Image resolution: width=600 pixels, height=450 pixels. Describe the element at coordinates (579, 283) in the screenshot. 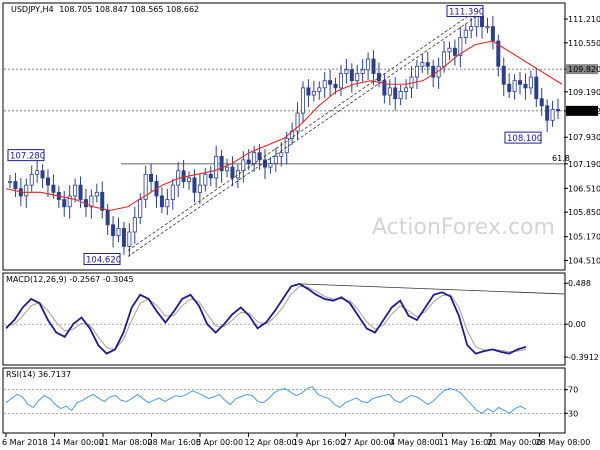

I see `macd-tick-label: 0.488` at that location.